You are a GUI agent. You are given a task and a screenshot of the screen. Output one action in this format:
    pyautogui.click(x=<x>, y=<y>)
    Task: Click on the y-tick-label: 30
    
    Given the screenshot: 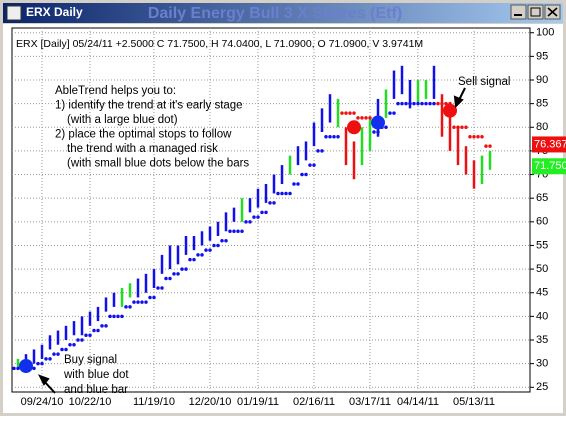 What is the action you would take?
    pyautogui.click(x=542, y=364)
    